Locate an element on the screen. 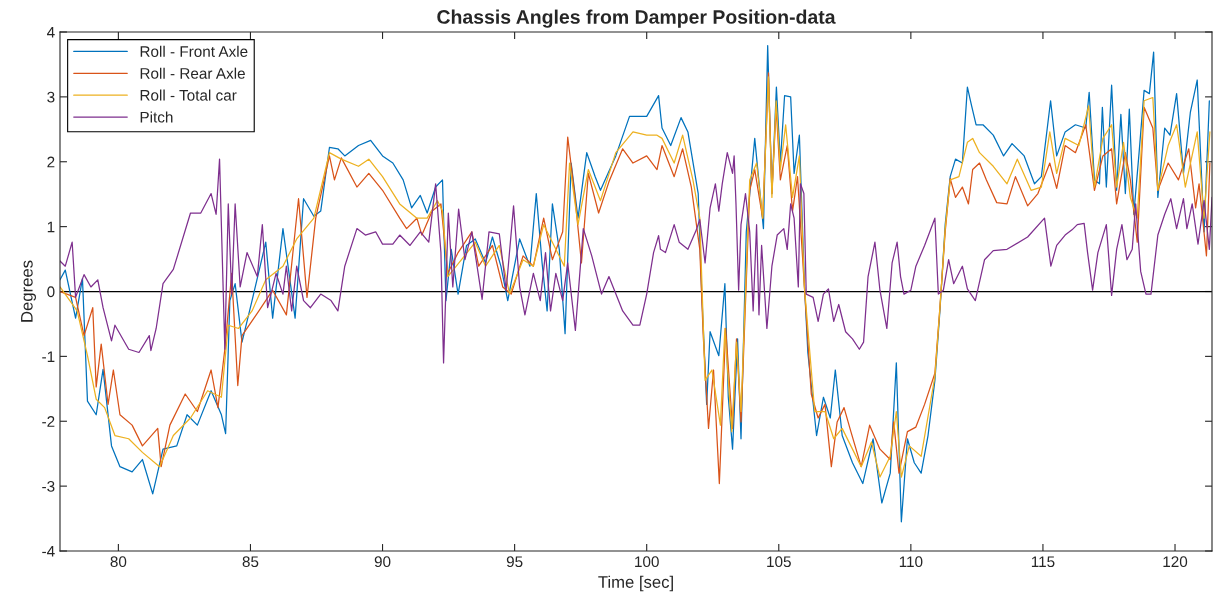 The height and width of the screenshot is (607, 1215). chart-title: Chassis Angles from Damper Position-data is located at coordinates (636, 18).